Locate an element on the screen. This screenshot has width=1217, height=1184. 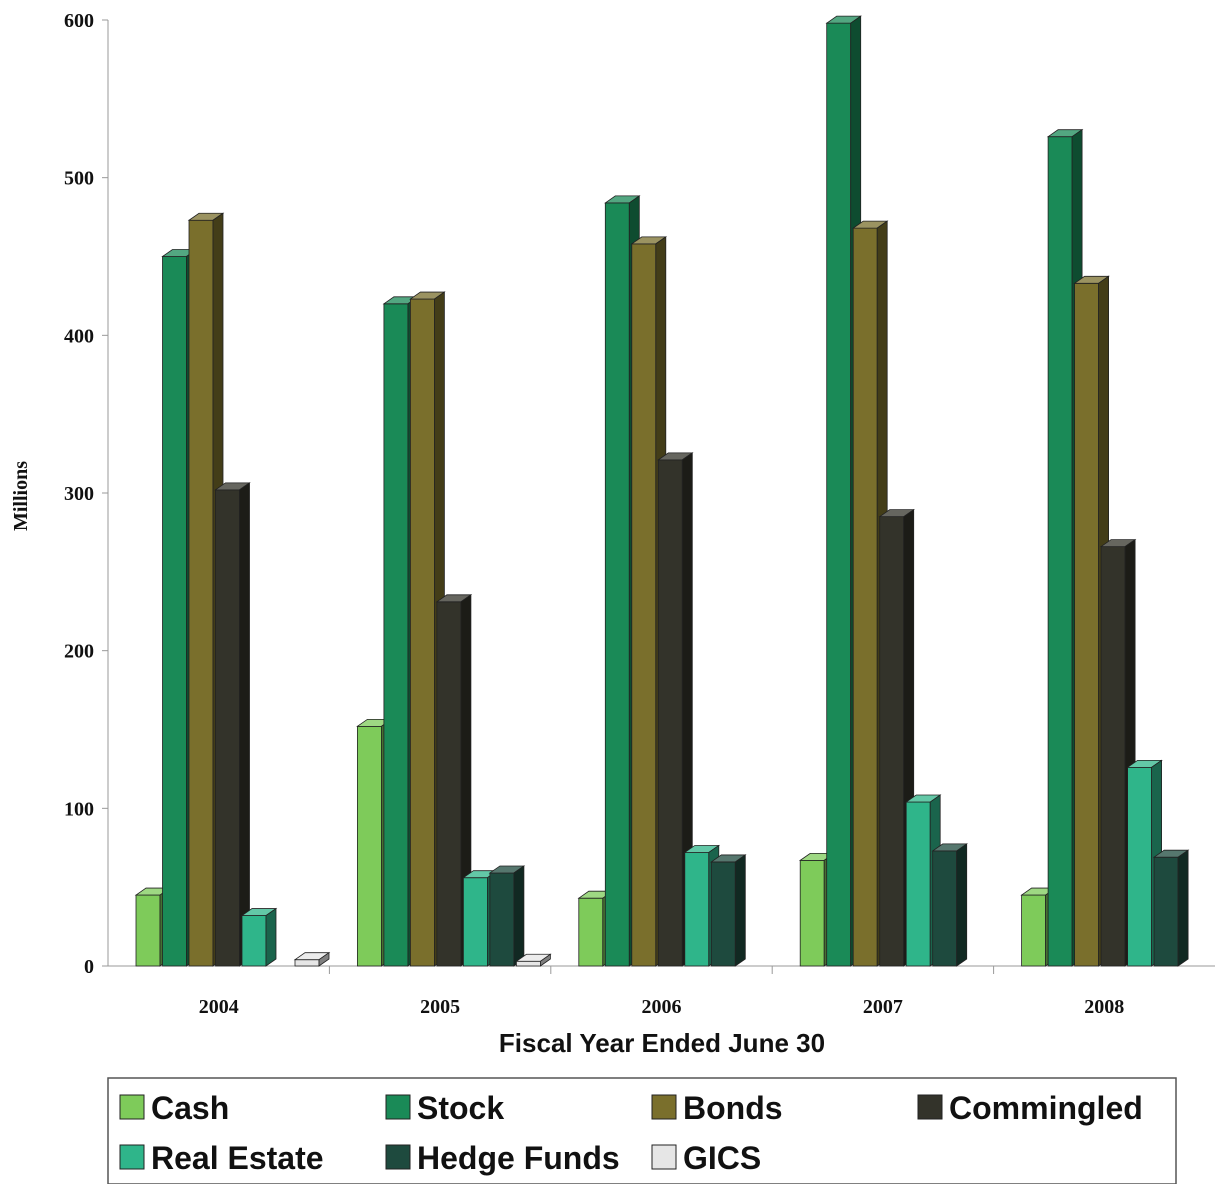
legend-box is located at coordinates (642, 1130).